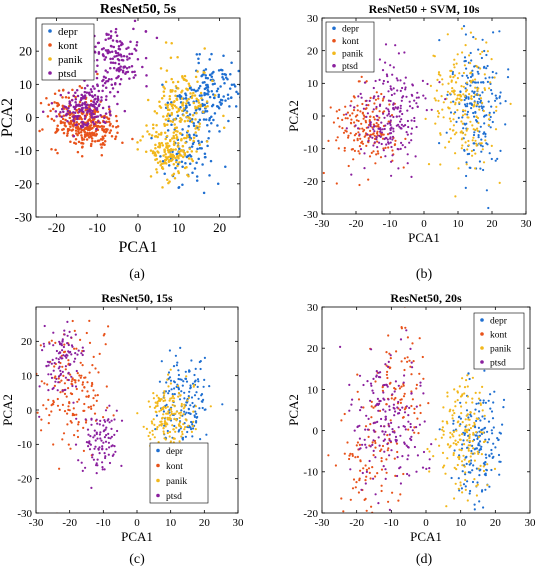 The width and height of the screenshot is (550, 574). What do you see at coordinates (100, 78) in the screenshot?
I see `series-ptsd` at bounding box center [100, 78].